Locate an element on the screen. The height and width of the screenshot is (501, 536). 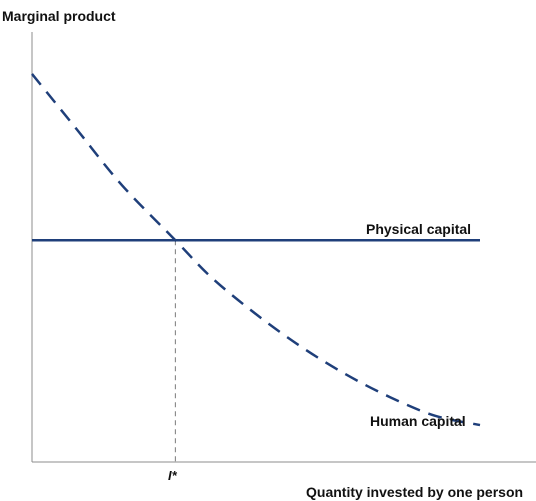
x-tick-label-istar: I* is located at coordinates (173, 475).